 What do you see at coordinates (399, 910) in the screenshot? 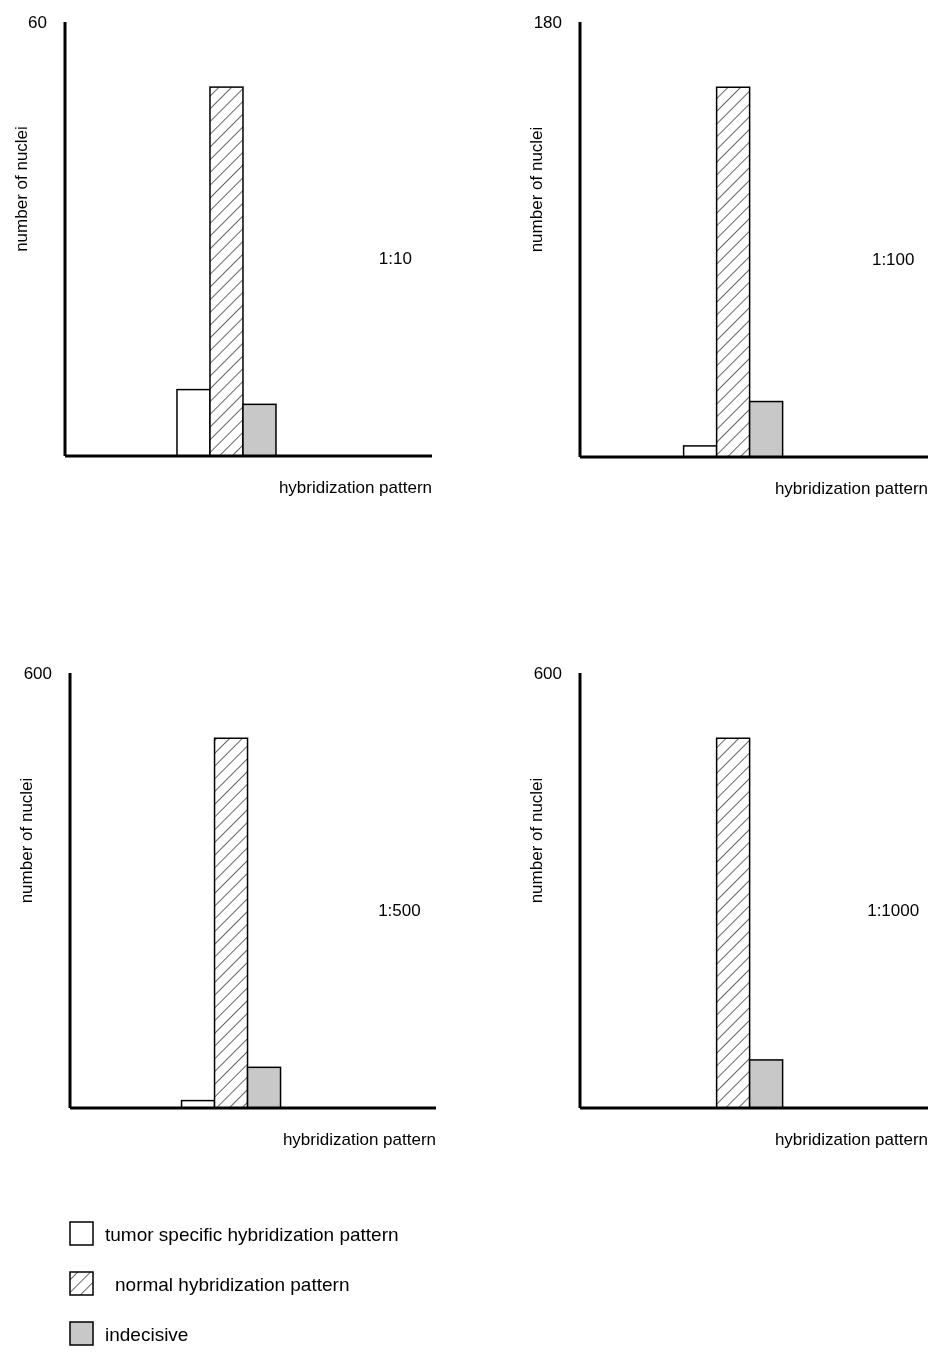
I see `annotation: 1:500` at bounding box center [399, 910].